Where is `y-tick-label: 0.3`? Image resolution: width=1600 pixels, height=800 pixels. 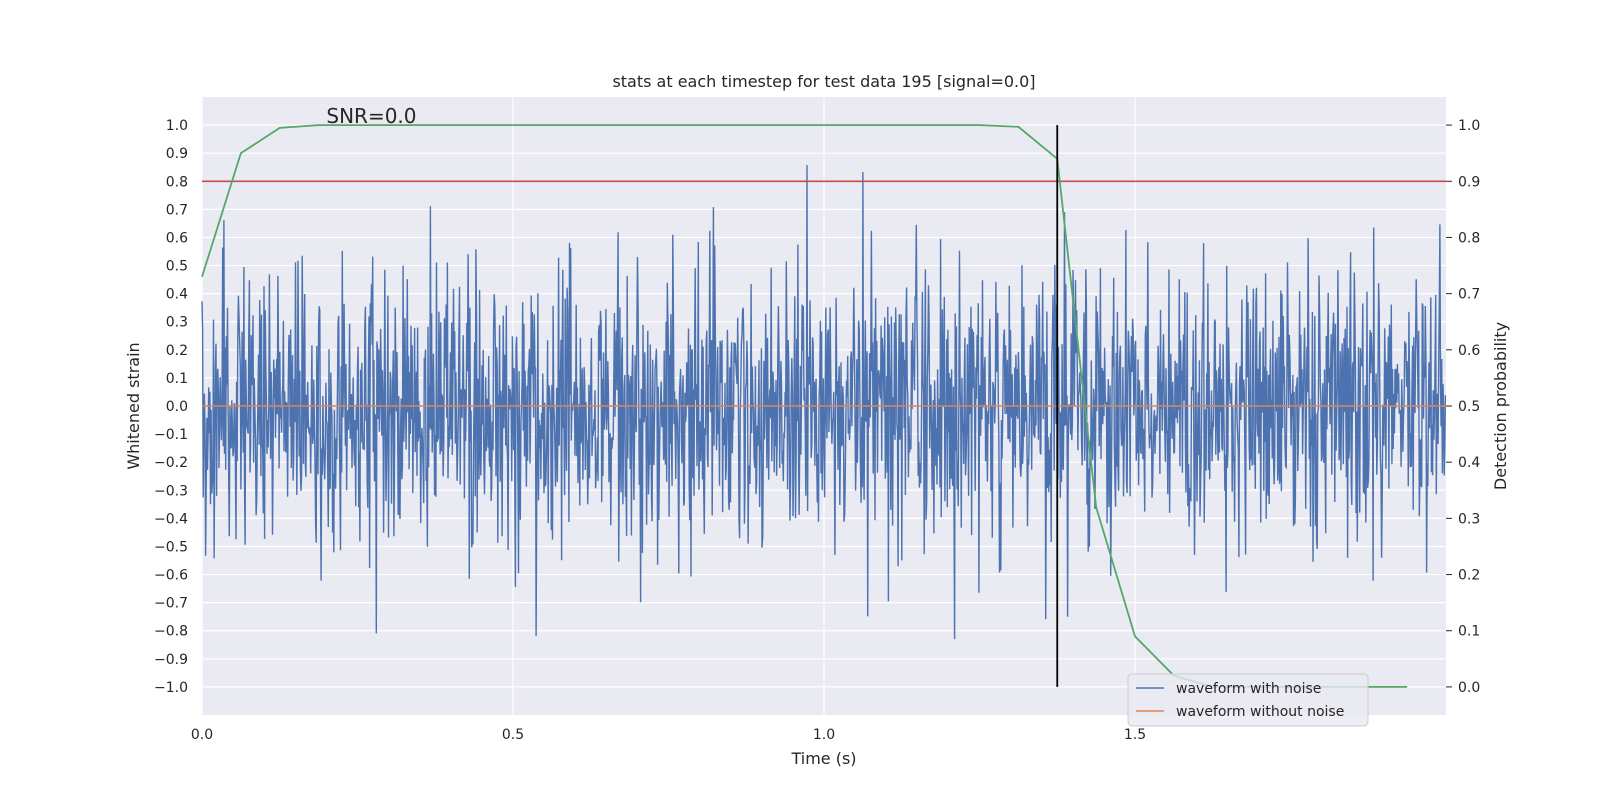
y-tick-label: 0.3 is located at coordinates (177, 323).